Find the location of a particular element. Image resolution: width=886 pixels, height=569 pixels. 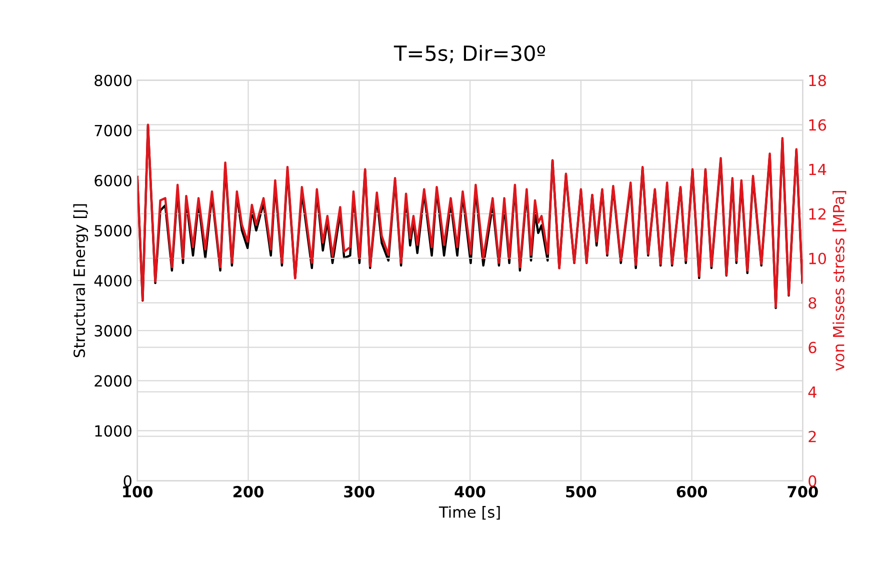

y-tick-label: 0 is located at coordinates (128, 481).